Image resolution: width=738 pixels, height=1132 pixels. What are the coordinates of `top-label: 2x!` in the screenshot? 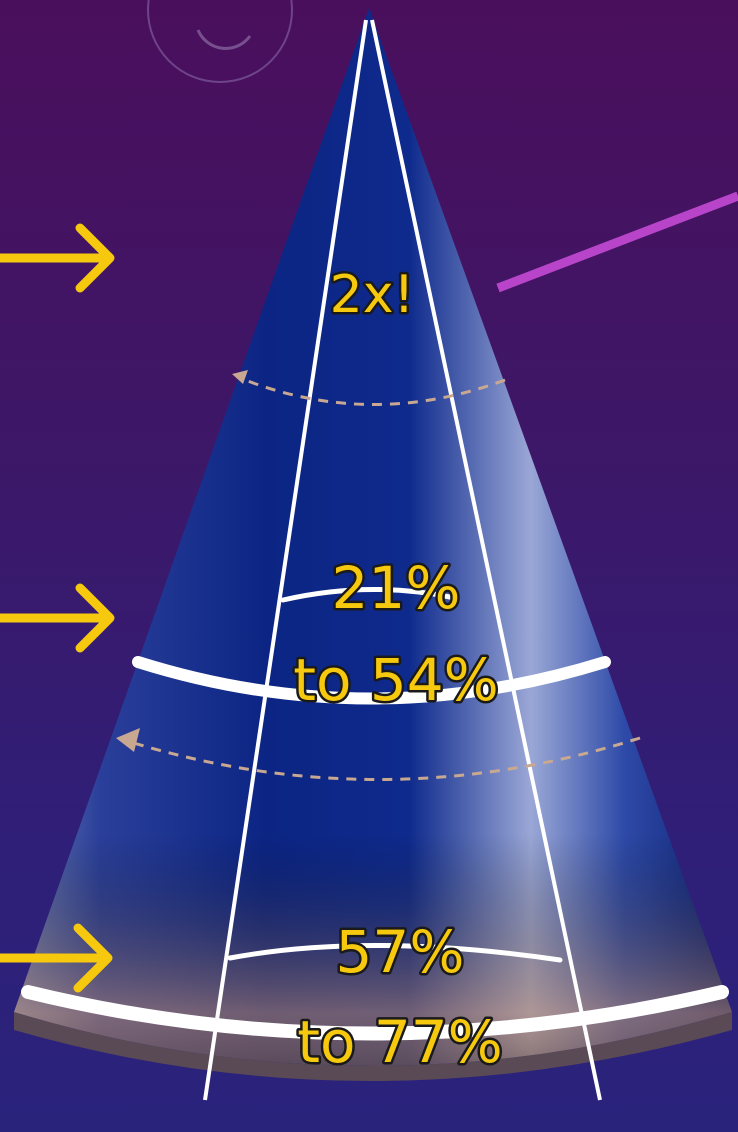 It's located at (372, 295).